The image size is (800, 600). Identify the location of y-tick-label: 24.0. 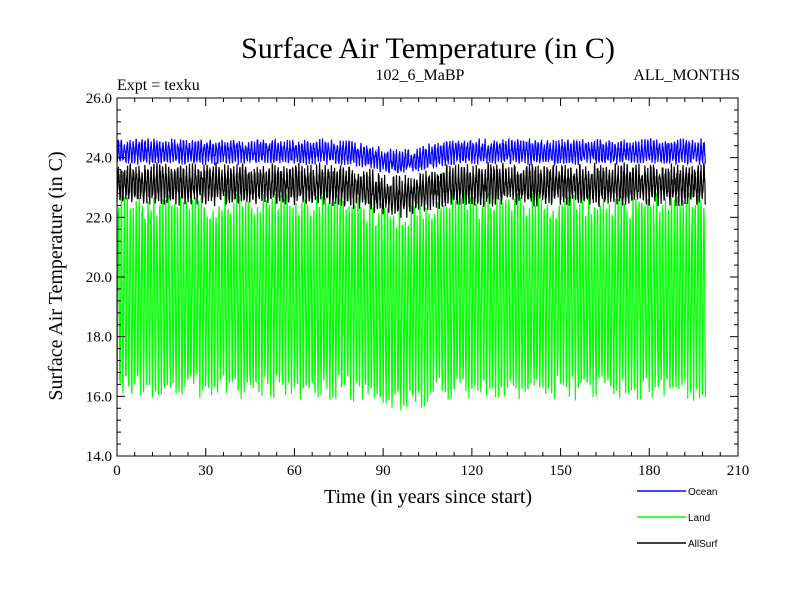
(99, 159).